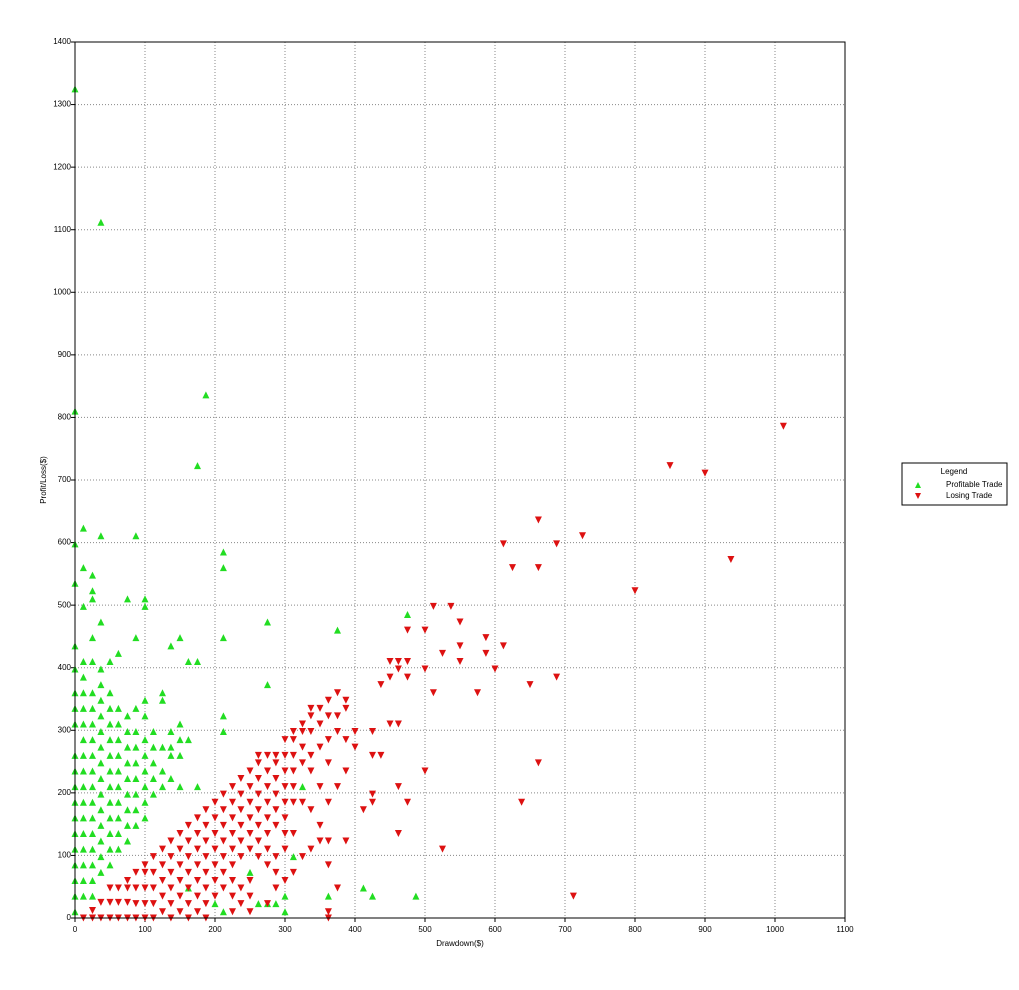 This screenshot has width=1019, height=990. I want to click on y-tick-label: 100, so click(65, 855).